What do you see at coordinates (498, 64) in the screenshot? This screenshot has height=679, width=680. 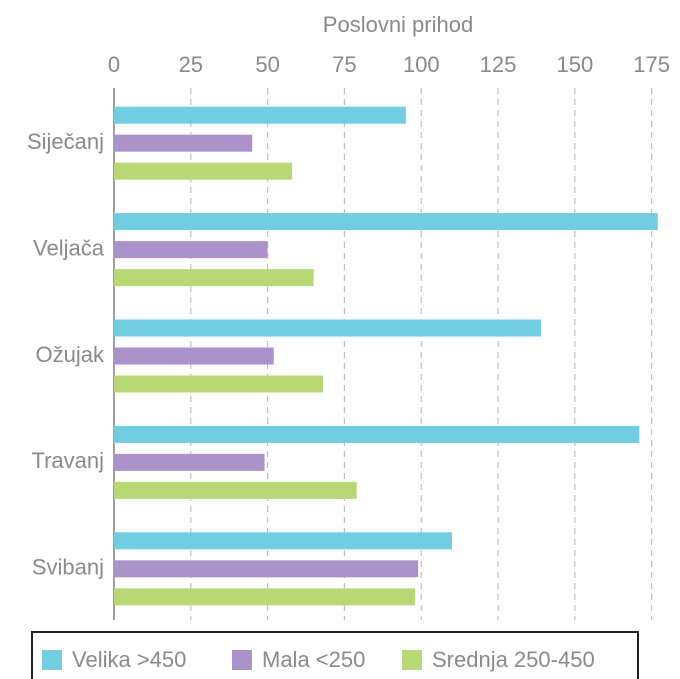 I see `x-tick-label: 125` at bounding box center [498, 64].